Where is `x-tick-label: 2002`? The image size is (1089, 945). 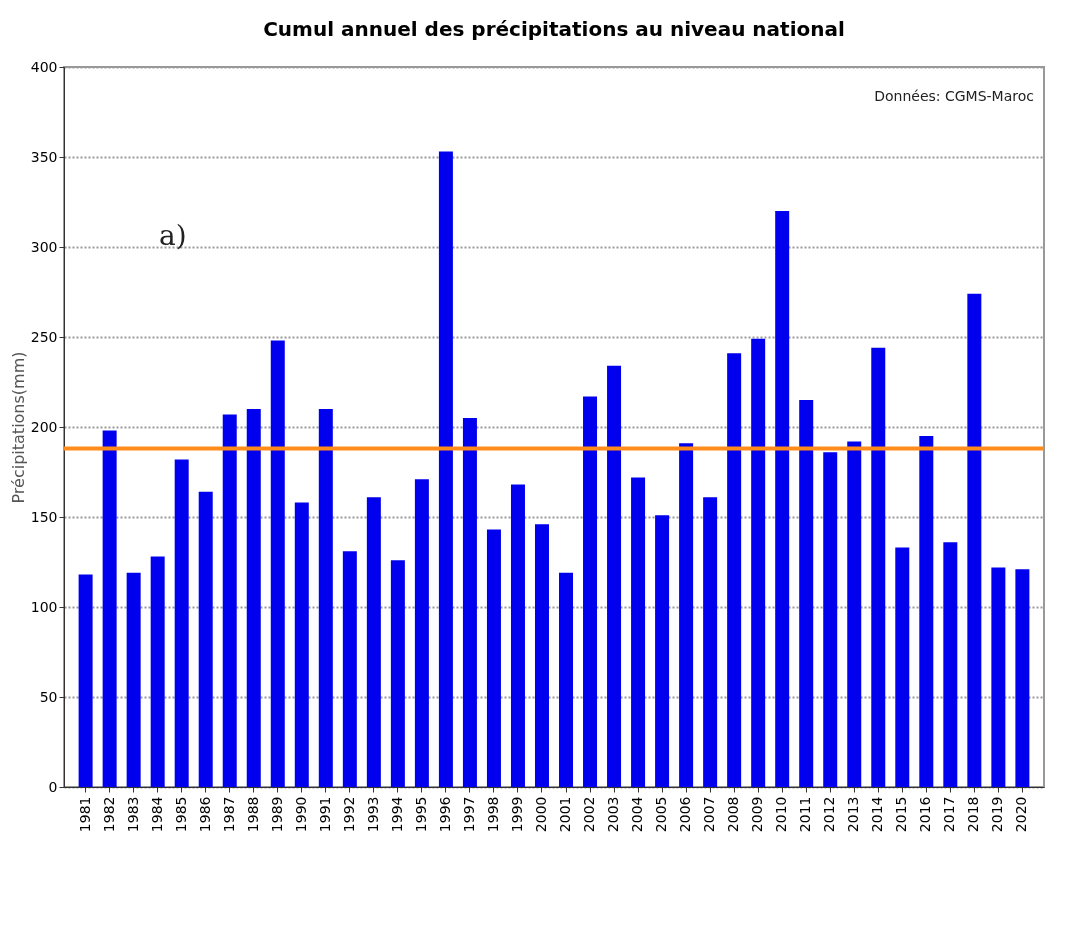 x-tick-label: 2002 is located at coordinates (589, 814).